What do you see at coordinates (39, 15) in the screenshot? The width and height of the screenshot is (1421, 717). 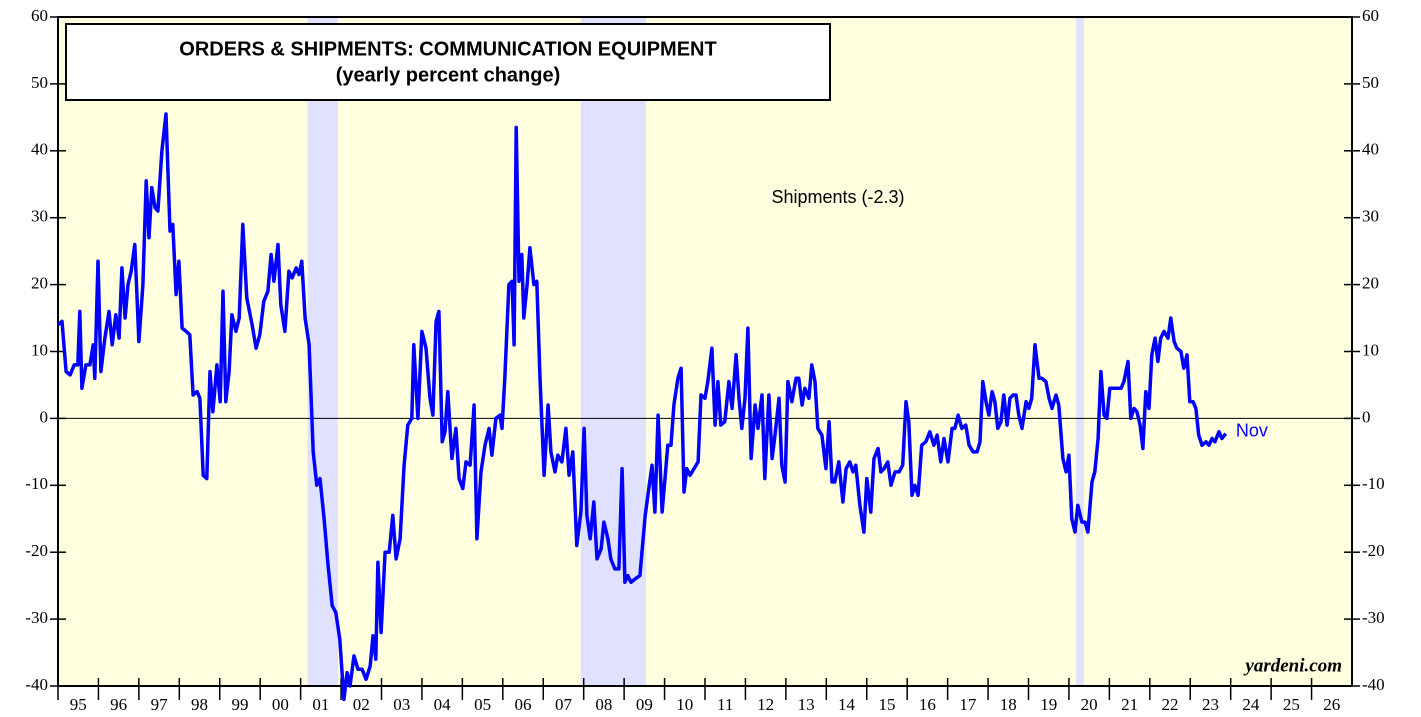 I see `y-tick-label: 60` at bounding box center [39, 15].